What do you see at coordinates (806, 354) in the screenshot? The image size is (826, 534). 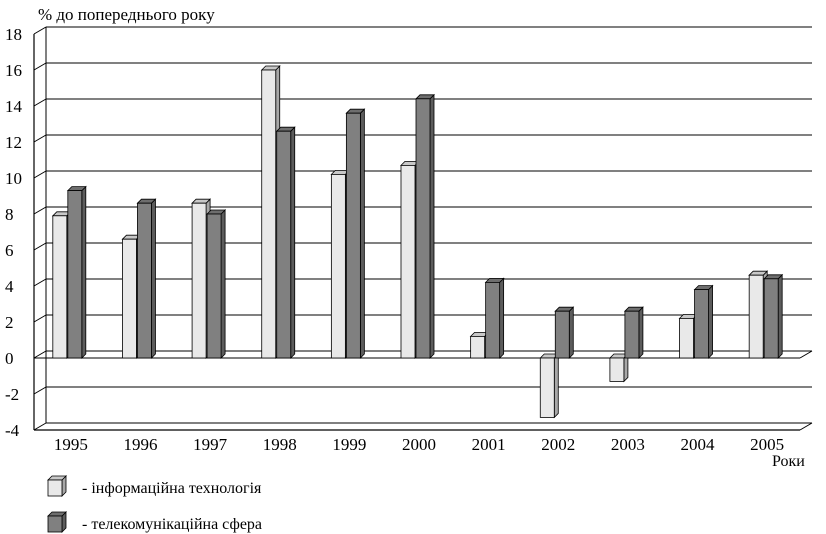 I see `zero-line-depth` at bounding box center [806, 354].